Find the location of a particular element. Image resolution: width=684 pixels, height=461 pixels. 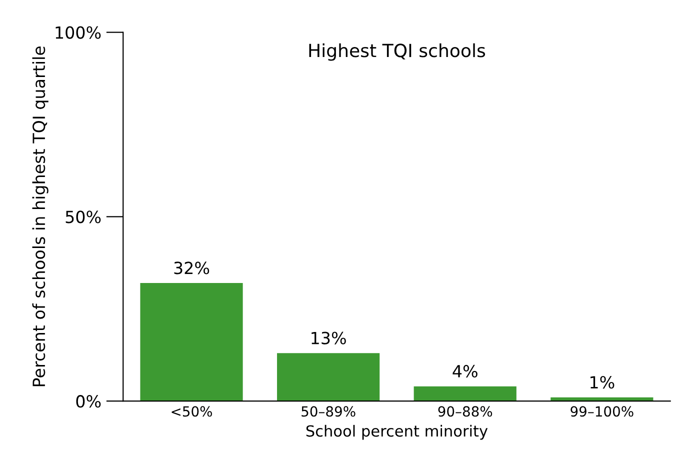

y-tick-label: 50% is located at coordinates (83, 217).